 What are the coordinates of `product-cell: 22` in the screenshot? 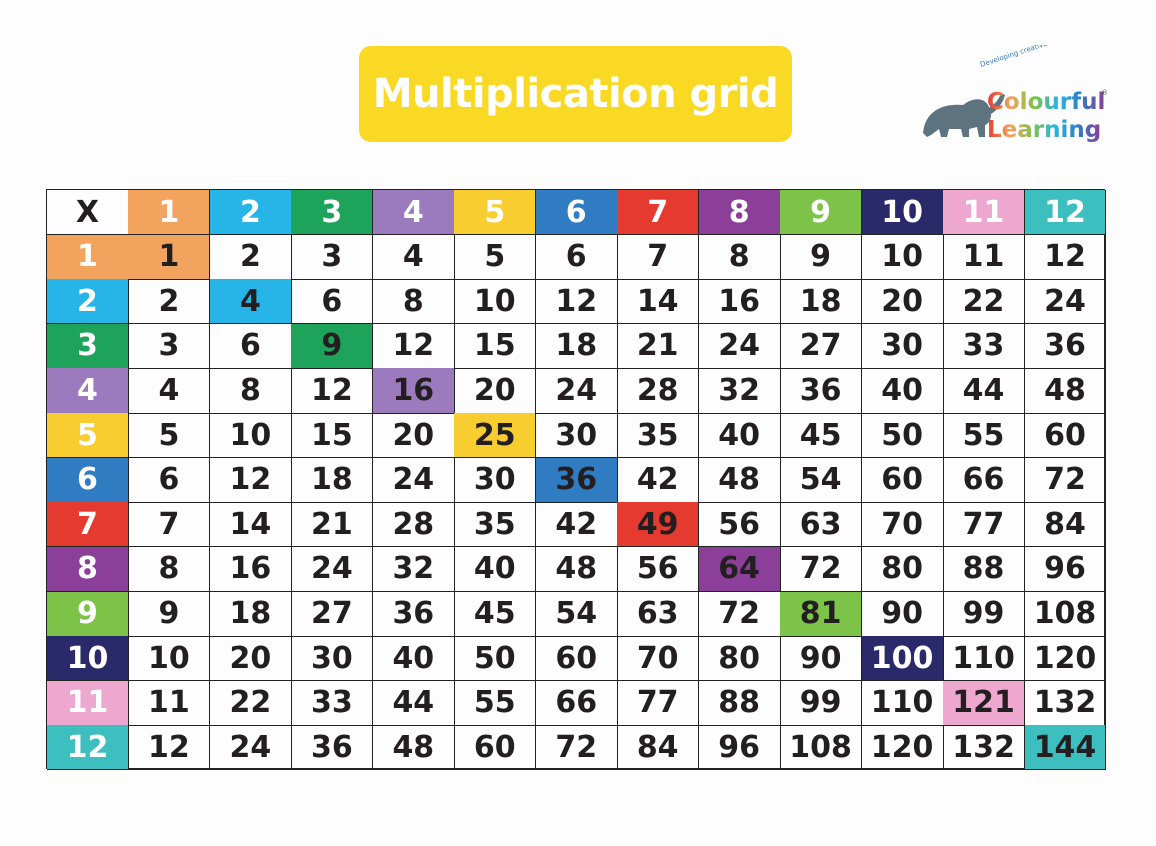 It's located at (984, 302).